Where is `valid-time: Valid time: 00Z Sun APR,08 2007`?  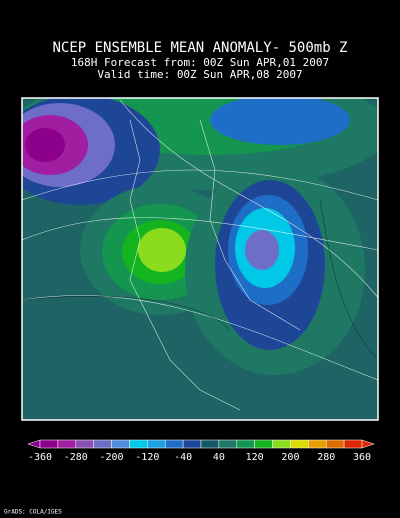
valid-time: Valid time: 00Z Sun APR,08 2007 is located at coordinates (199, 74).